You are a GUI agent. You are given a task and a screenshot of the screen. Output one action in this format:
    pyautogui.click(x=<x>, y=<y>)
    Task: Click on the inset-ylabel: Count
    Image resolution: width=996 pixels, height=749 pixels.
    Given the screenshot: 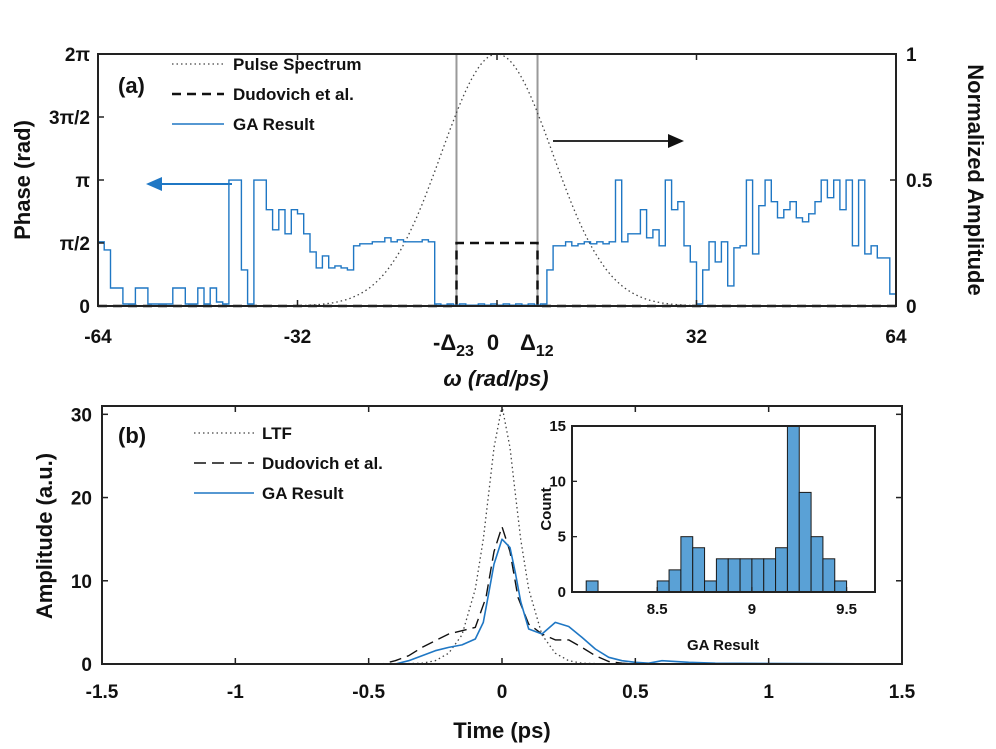 What is the action you would take?
    pyautogui.click(x=546, y=508)
    